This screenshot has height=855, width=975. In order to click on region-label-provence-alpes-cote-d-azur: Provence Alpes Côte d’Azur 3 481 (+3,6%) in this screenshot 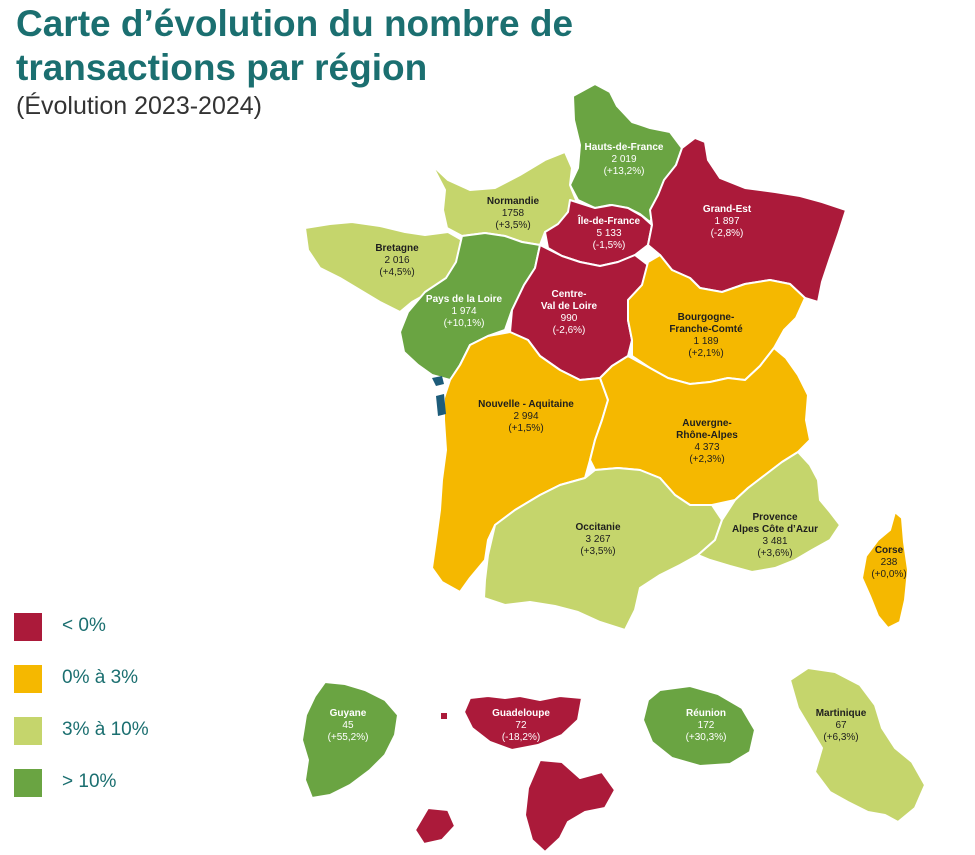, I will do `click(775, 536)`.